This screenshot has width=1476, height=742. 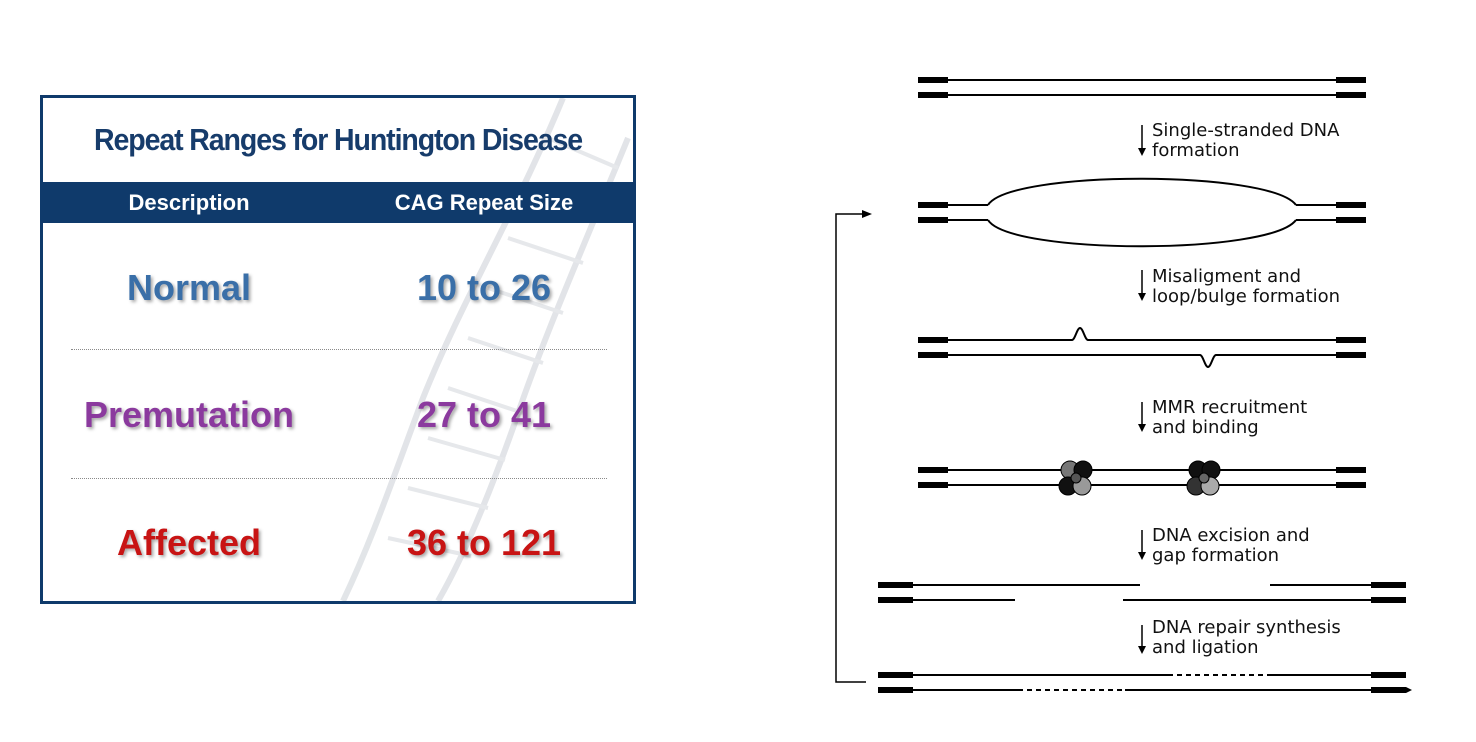 I want to click on row-repeat-size: 27 to 41, so click(x=484, y=414).